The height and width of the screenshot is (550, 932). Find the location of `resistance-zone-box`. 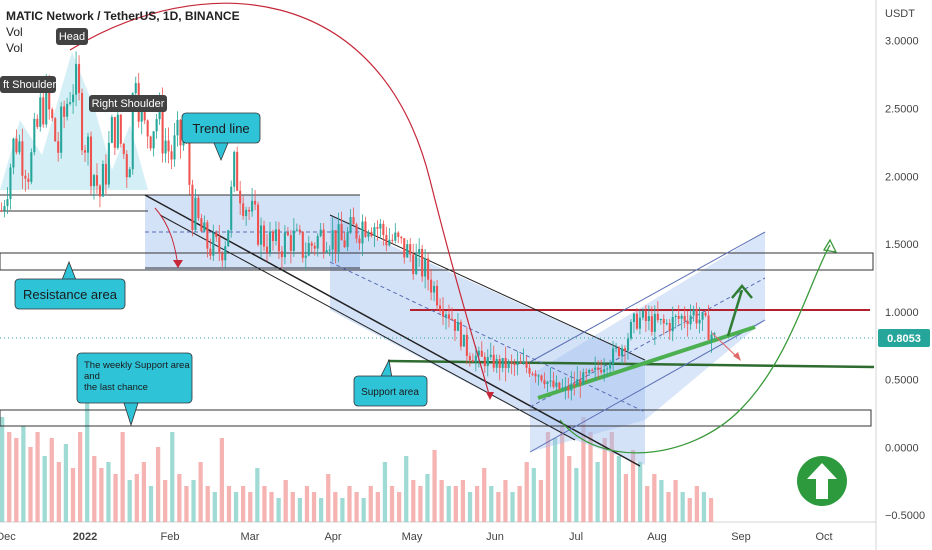

resistance-zone-box is located at coordinates (437, 261).